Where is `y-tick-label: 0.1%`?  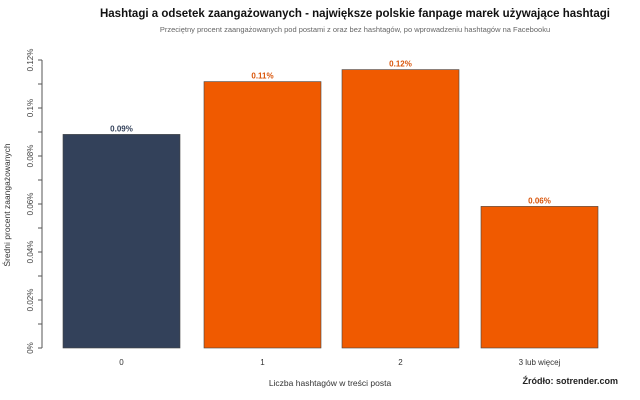
y-tick-label: 0.1% is located at coordinates (30, 108).